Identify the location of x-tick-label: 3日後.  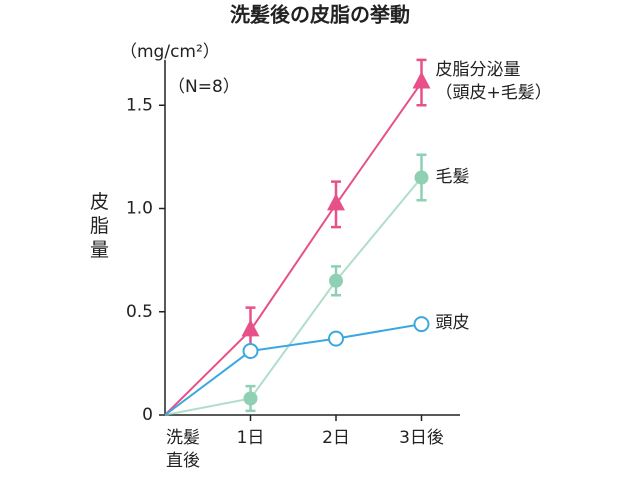
(421, 438).